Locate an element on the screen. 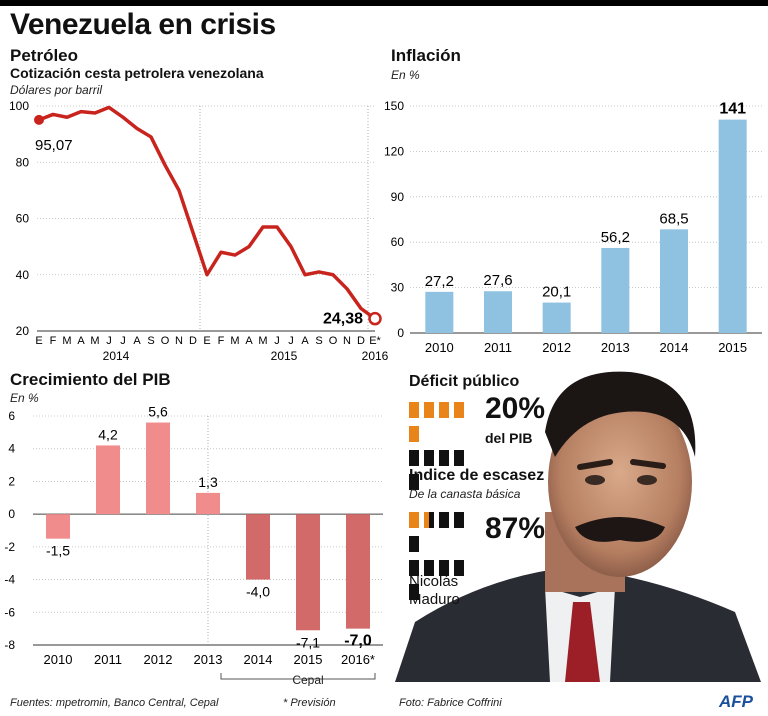 This screenshot has height=716, width=768. scarcity-value: 87% is located at coordinates (515, 528).